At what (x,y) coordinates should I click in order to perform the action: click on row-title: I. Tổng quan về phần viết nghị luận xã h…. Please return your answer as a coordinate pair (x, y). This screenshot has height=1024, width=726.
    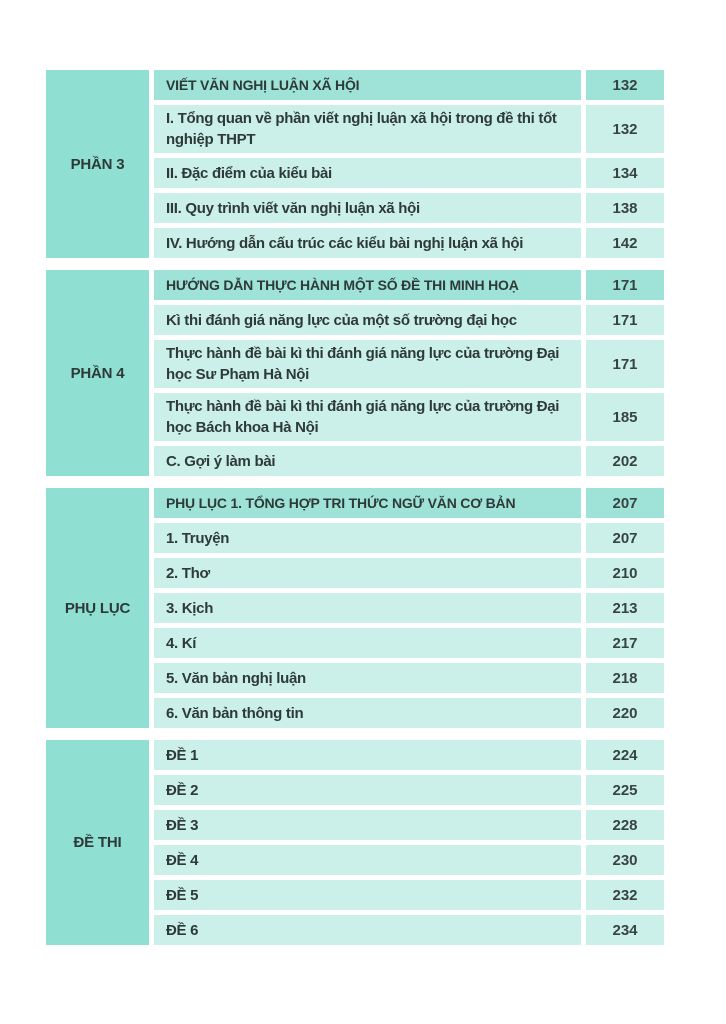
    Looking at the image, I should click on (367, 129).